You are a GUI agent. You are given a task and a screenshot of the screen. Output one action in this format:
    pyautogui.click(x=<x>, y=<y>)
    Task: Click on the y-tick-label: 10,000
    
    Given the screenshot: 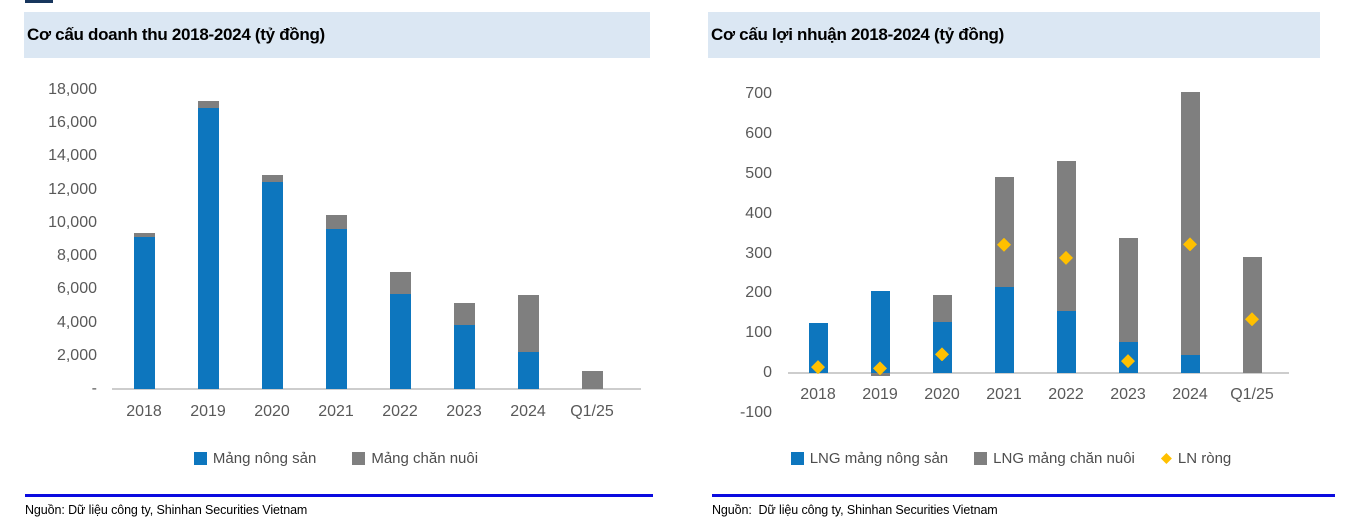 What is the action you would take?
    pyautogui.click(x=72, y=222)
    